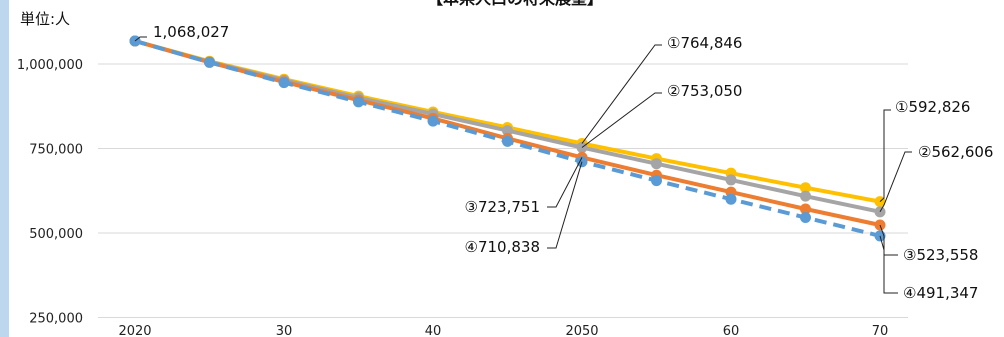 This screenshot has height=337, width=1004. I want to click on y-tick-label: 750,000, so click(56, 150).